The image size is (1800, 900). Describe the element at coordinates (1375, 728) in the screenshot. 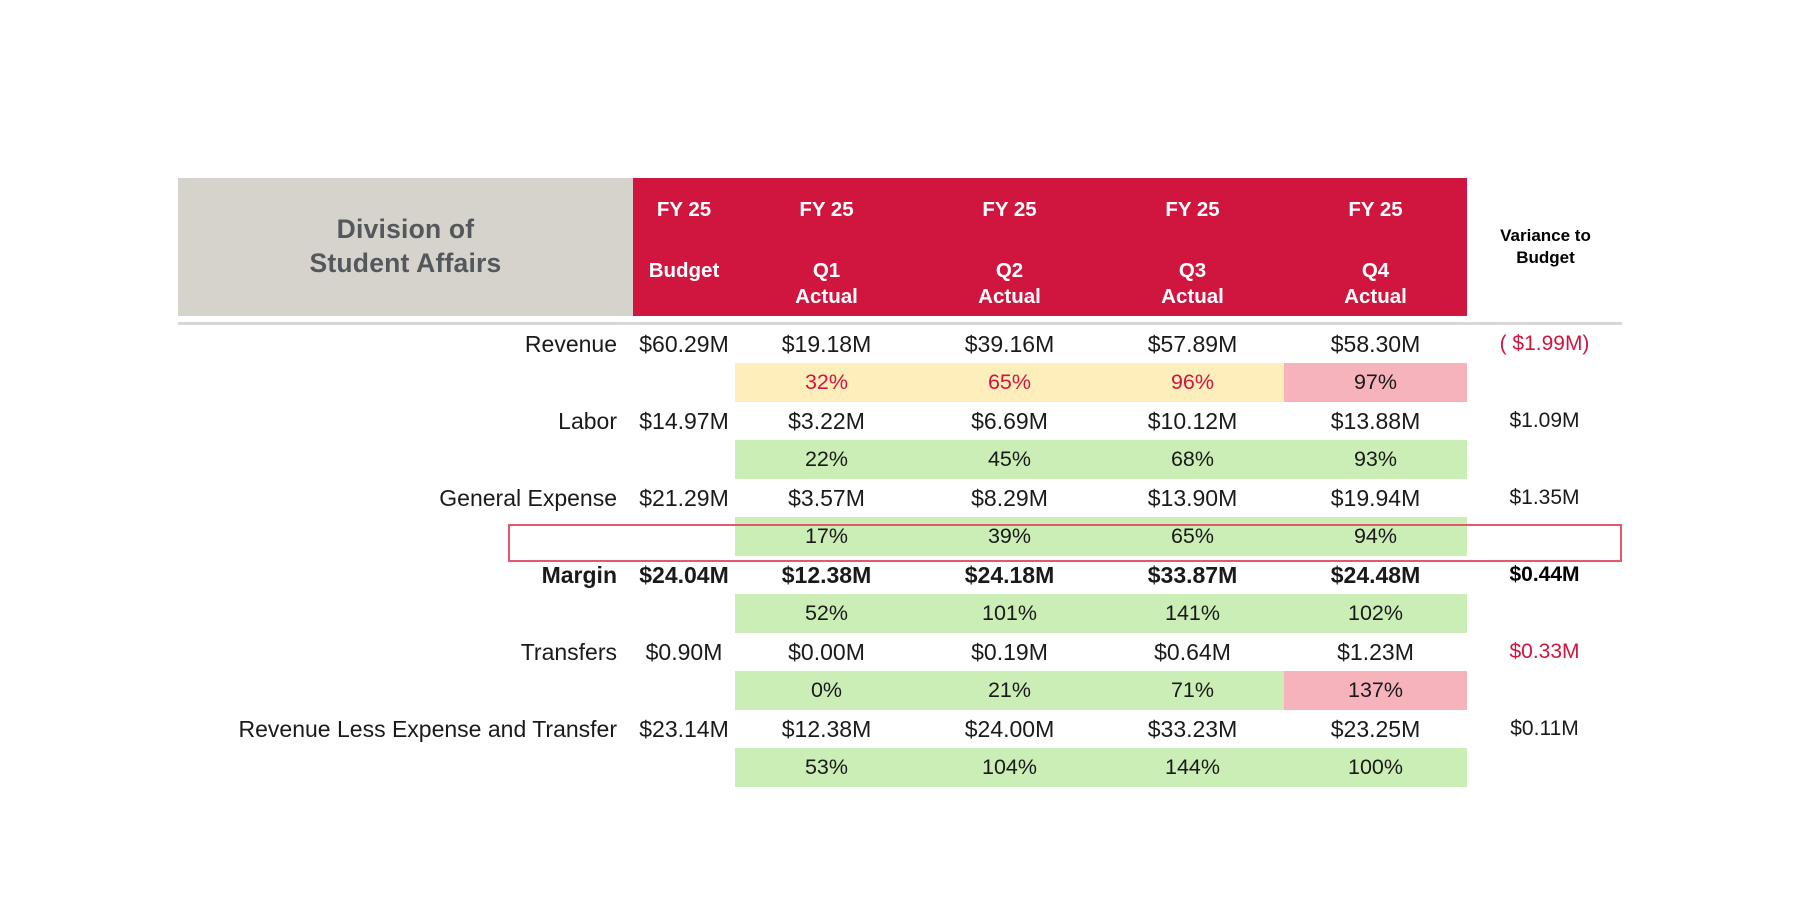

I see `row-q4-actual-revenue-less-expense-and-transfer: $23.25M` at that location.